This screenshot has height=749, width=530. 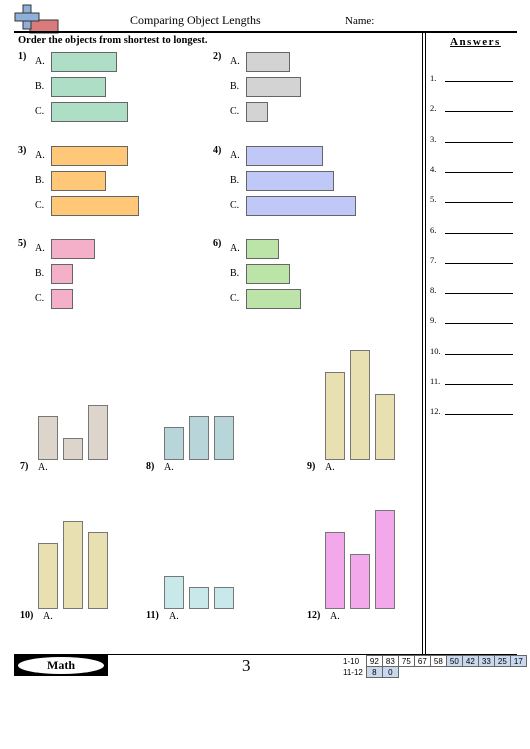 I want to click on score-cell: 83, so click(x=390, y=661).